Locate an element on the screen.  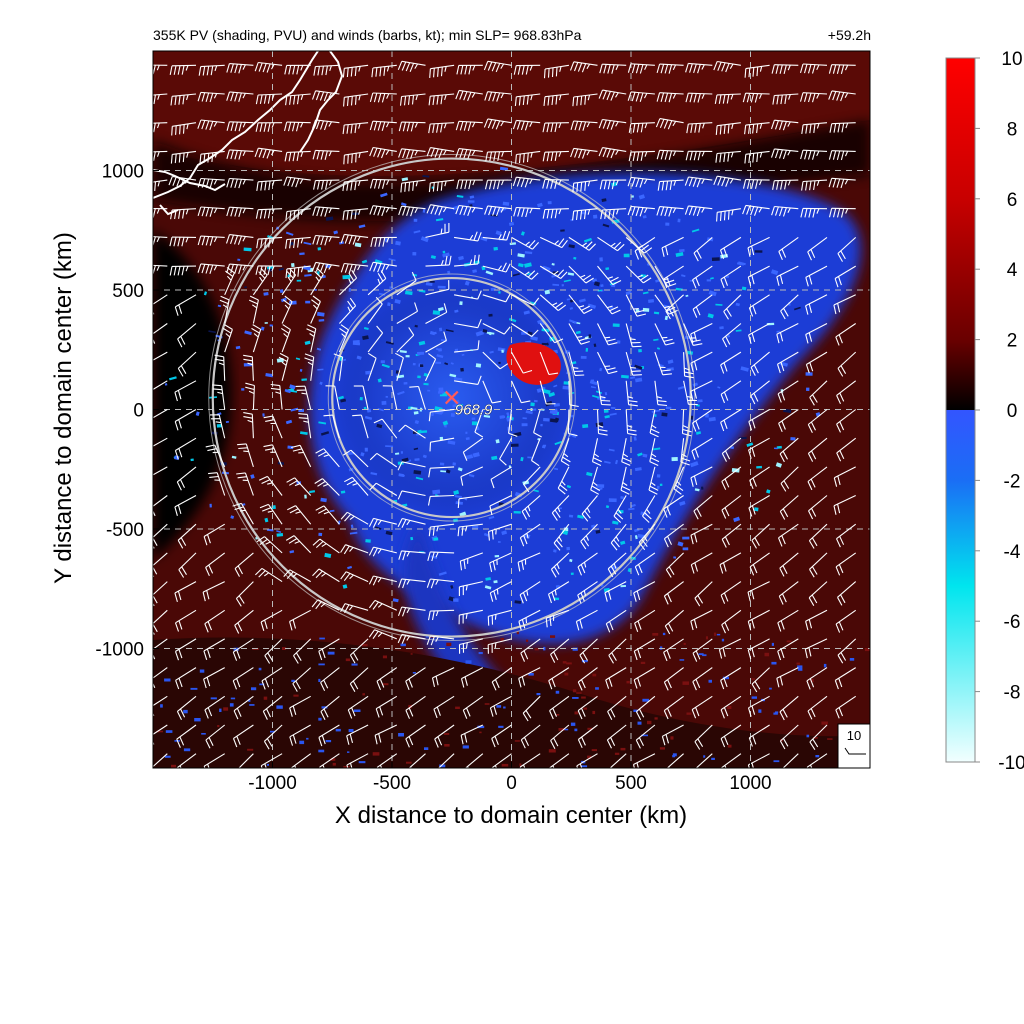
y-tick-label: -1000 is located at coordinates (119, 650).